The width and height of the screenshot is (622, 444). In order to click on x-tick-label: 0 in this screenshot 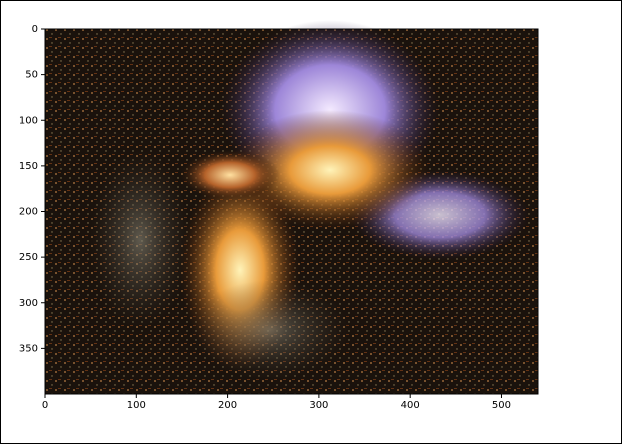, I will do `click(45, 405)`.